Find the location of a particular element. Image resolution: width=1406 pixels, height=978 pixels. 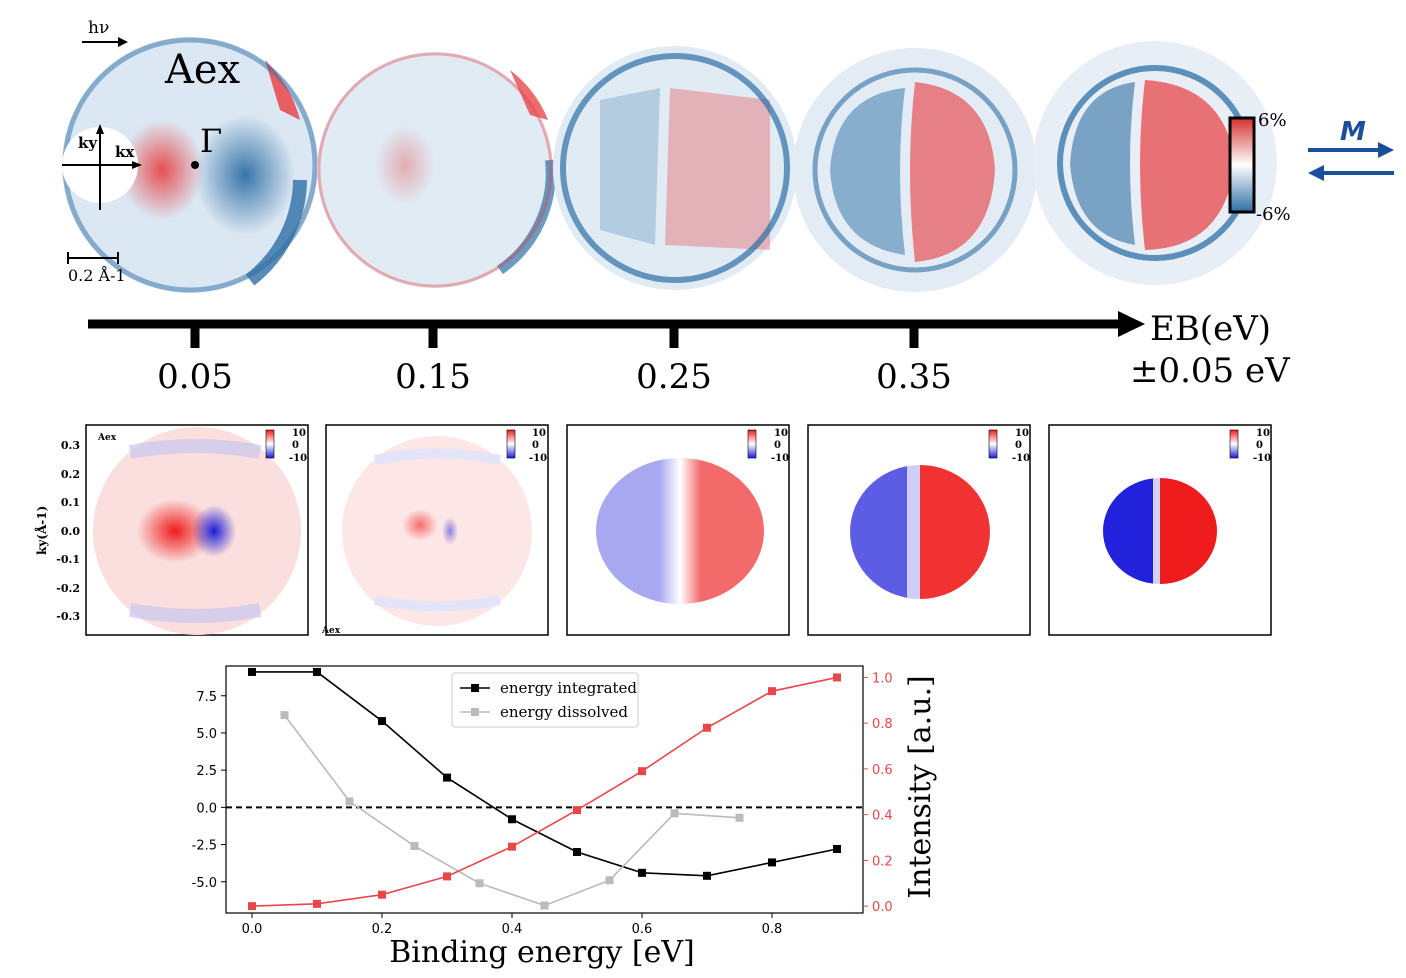

sim-colorbars is located at coordinates (752, 444).